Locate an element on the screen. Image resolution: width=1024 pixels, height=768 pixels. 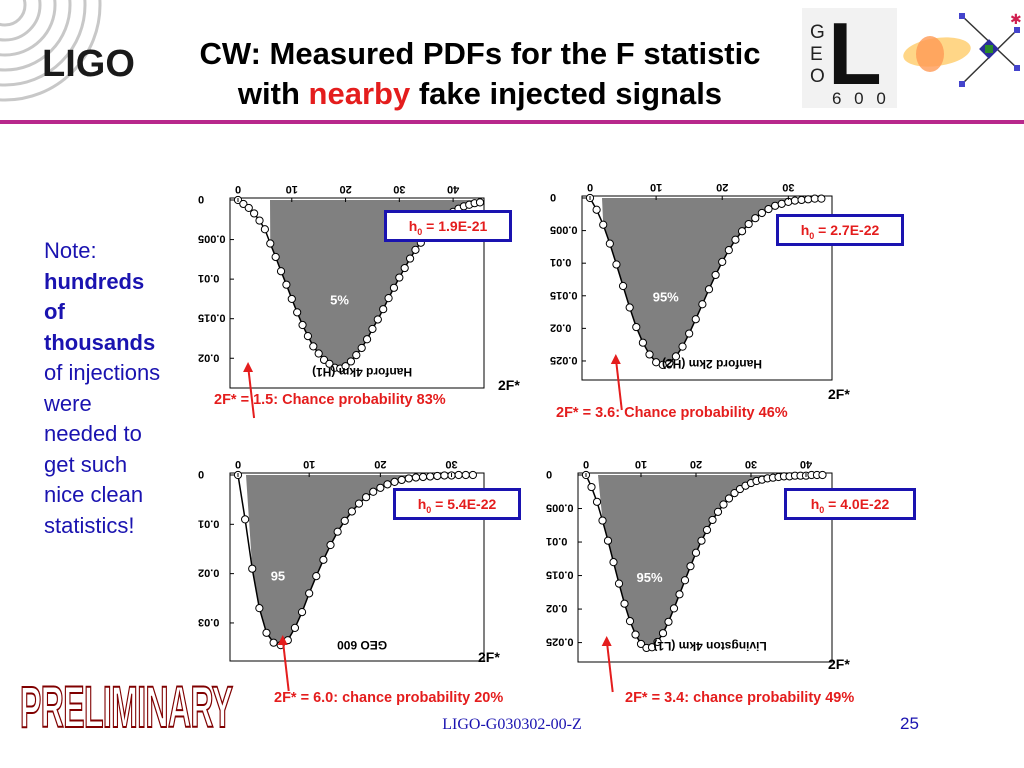
y-tick-label: 0.005 is located at coordinates (564, 230).